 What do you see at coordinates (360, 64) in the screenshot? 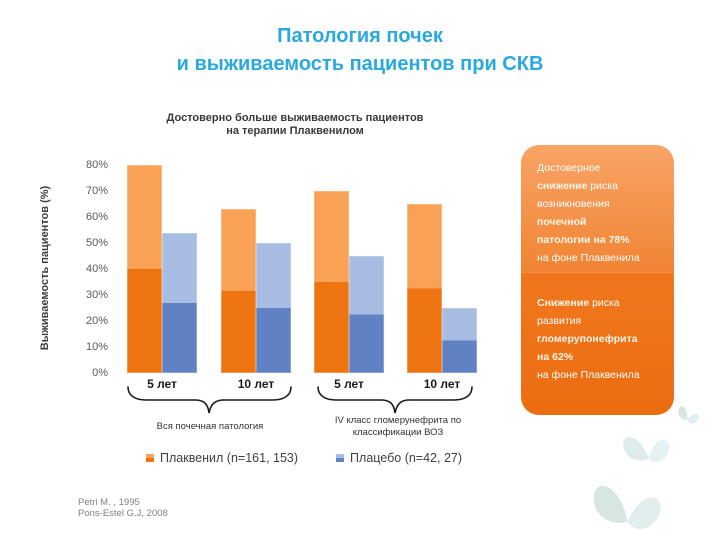
I see `page-title-line2: и выживаемость пациентов при СКВ` at bounding box center [360, 64].